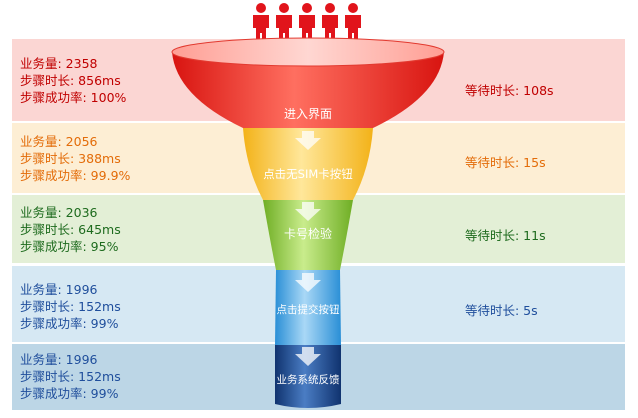  Describe the element at coordinates (307, 23) in the screenshot. I see `people-group-icon` at that location.